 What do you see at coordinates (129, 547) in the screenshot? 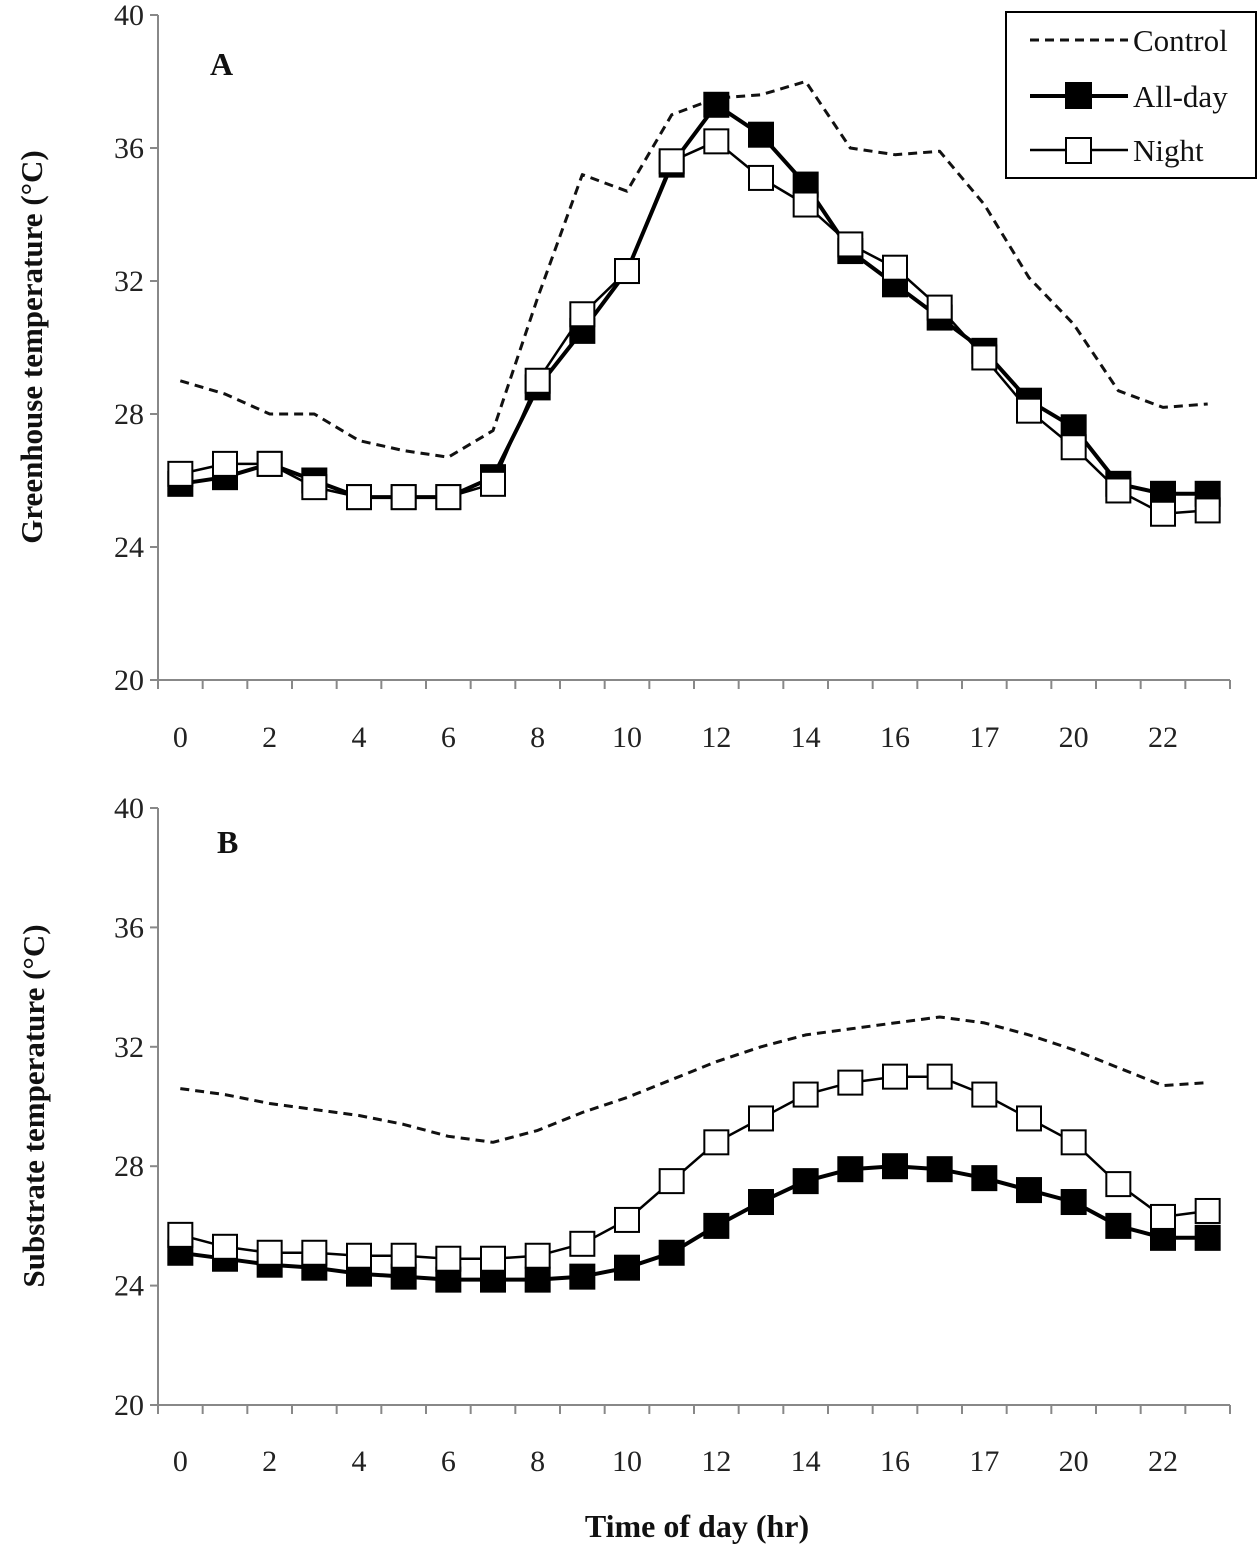
I see `panel-a-y-tick-label: 24` at bounding box center [129, 547].